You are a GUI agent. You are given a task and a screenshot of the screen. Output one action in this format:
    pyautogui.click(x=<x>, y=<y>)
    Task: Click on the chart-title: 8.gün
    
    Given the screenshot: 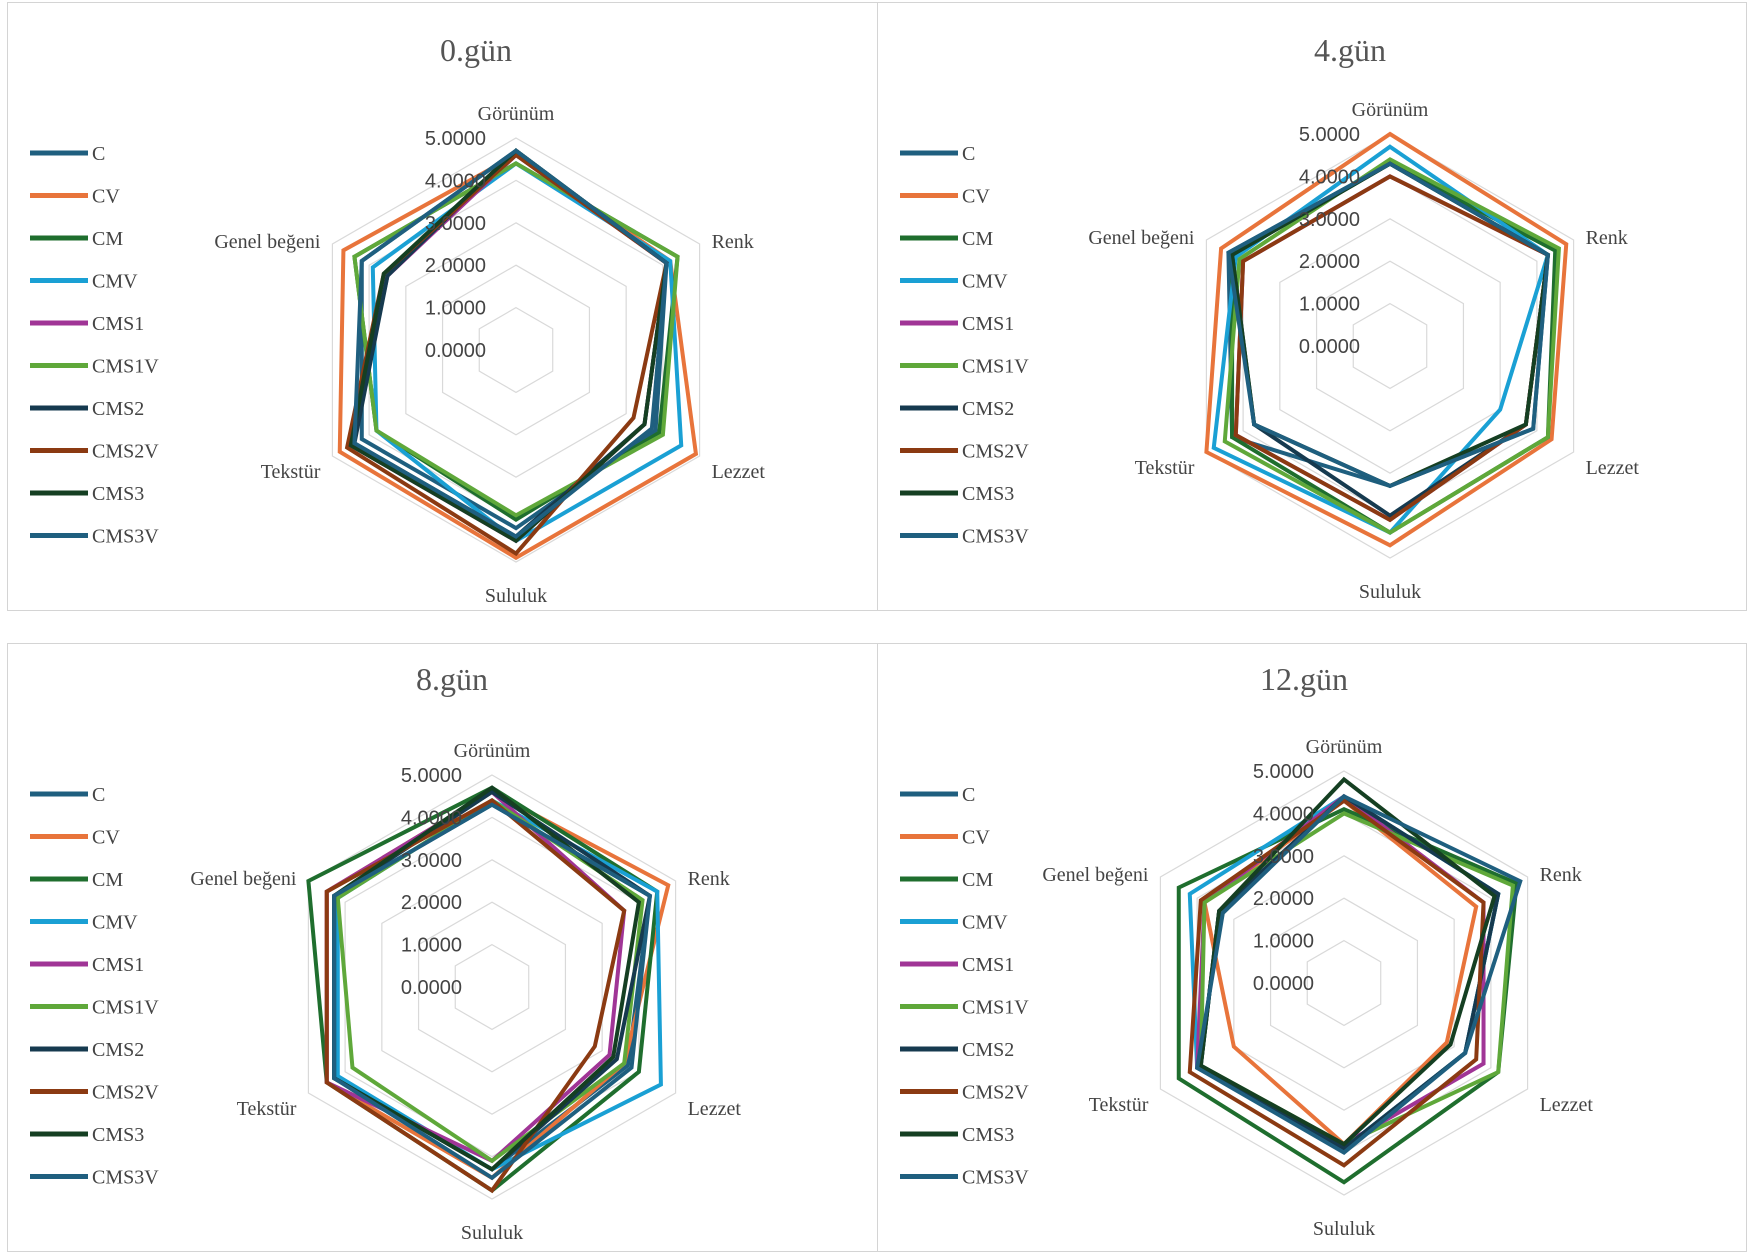 What is the action you would take?
    pyautogui.click(x=452, y=679)
    